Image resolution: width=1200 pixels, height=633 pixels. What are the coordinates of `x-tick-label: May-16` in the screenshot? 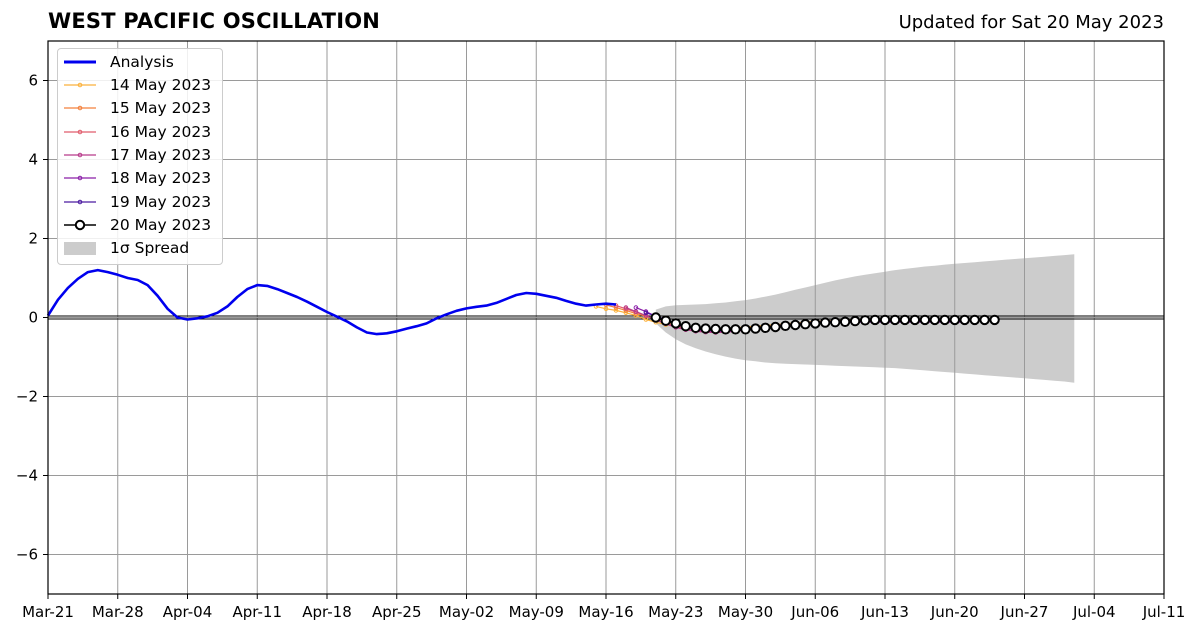 It's located at (605, 612).